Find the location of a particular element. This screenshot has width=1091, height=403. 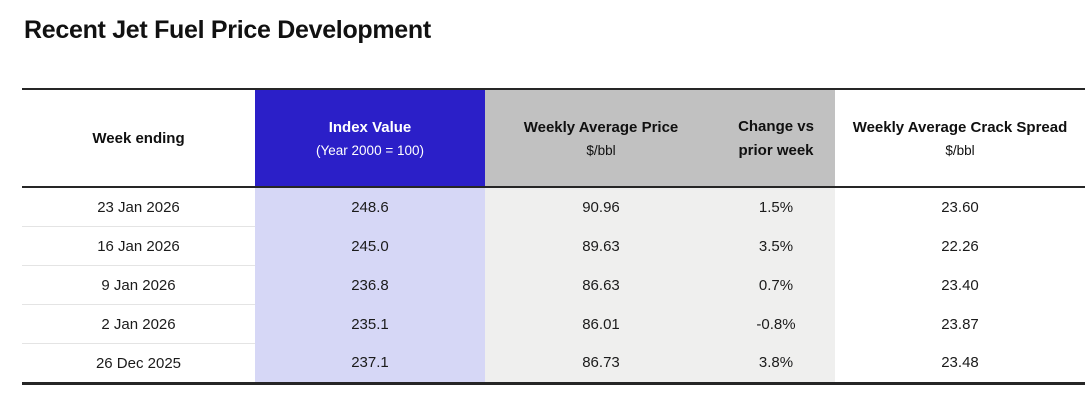

header-change-sublabel: prior week is located at coordinates (776, 150).